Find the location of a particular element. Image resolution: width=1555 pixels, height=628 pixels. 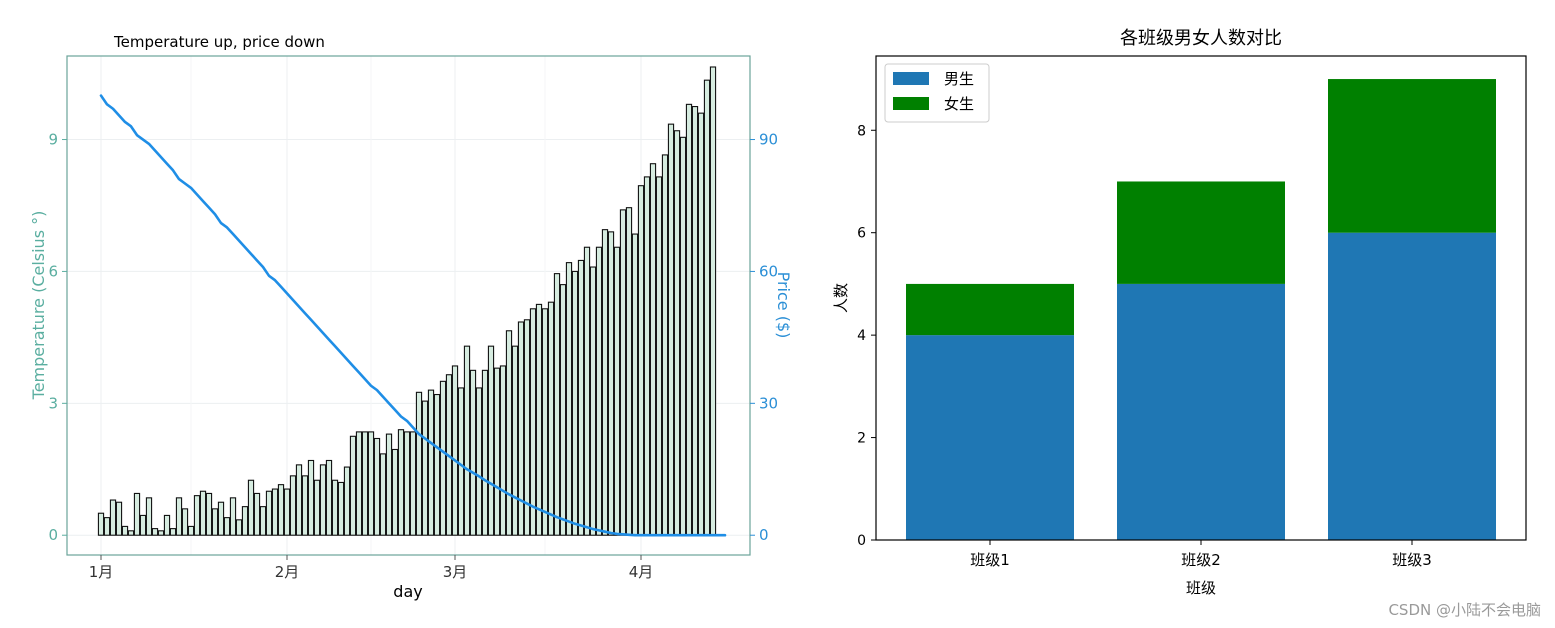

c1-left-tick-label-0: 0 is located at coordinates (53, 535).